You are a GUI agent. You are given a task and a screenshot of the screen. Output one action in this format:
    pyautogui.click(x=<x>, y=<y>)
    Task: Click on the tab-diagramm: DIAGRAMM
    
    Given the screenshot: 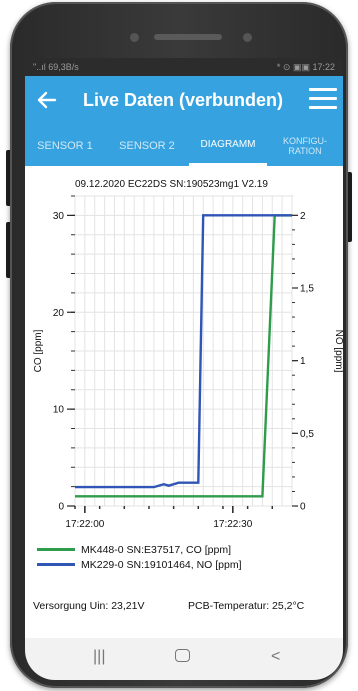 What is the action you would take?
    pyautogui.click(x=228, y=146)
    